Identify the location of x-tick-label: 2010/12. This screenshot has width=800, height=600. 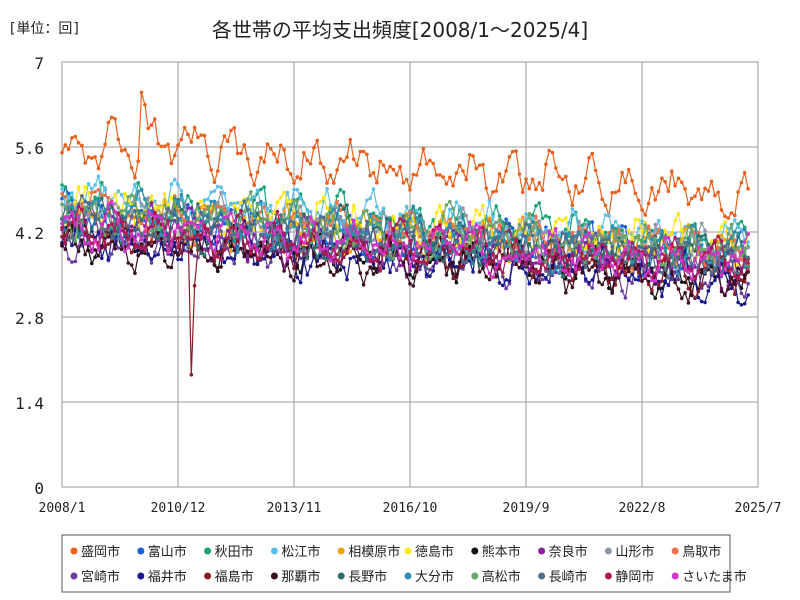
(178, 508).